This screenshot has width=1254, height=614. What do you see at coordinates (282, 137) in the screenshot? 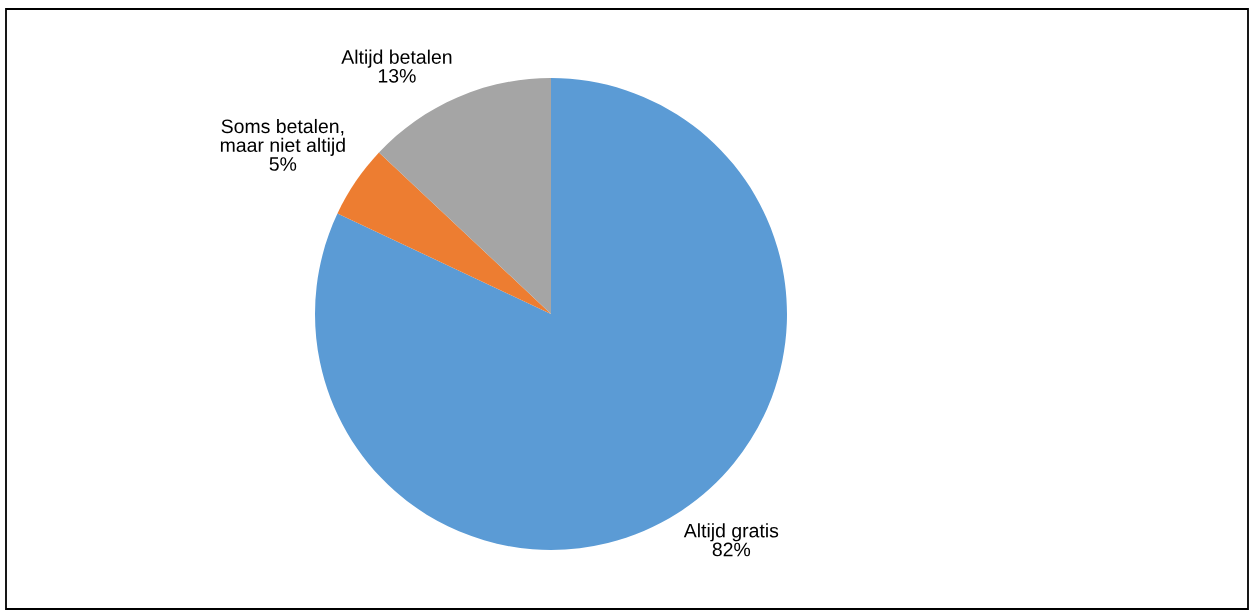
I see `slice-label: Soms betalen, maar niet altijd` at bounding box center [282, 137].